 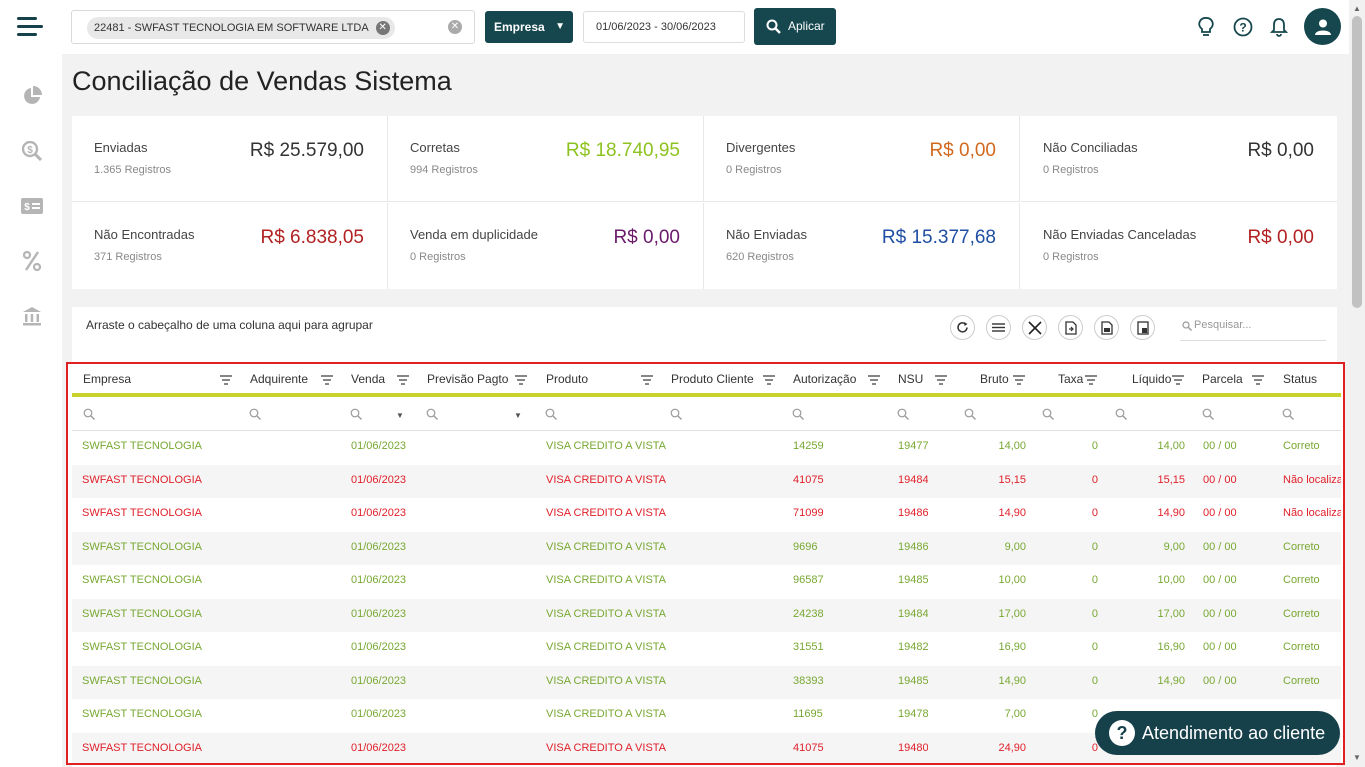 I want to click on column-header-autorizacao: Autorização, so click(x=825, y=379).